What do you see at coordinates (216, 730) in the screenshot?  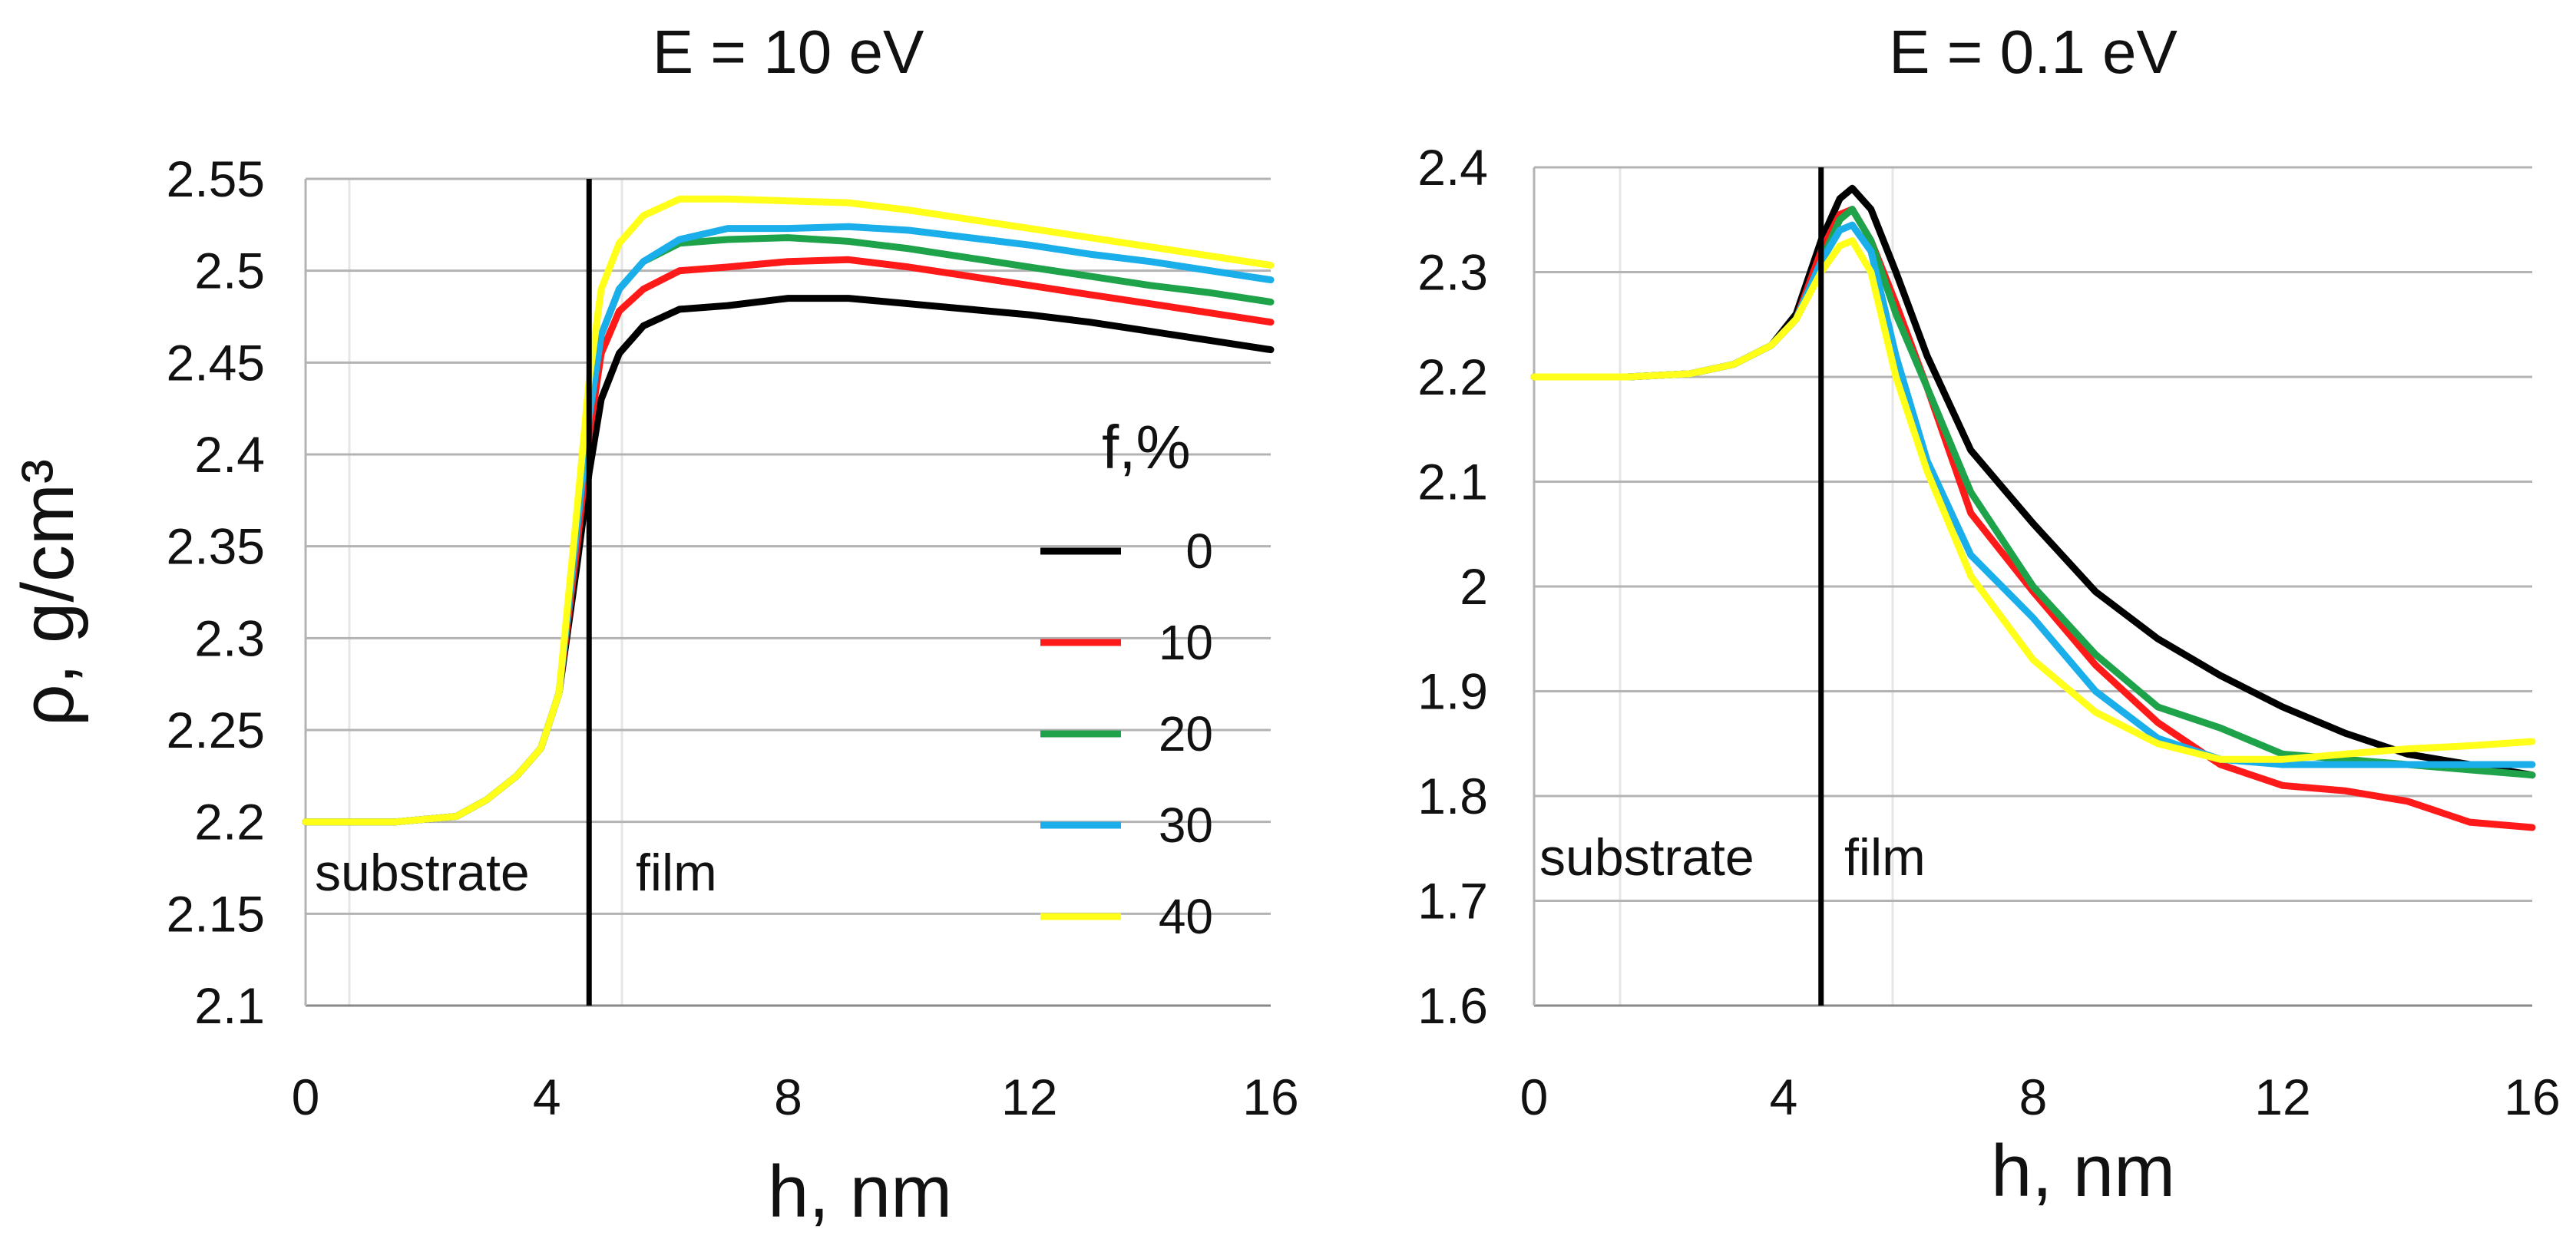 I see `y-tick-label: 2.25` at bounding box center [216, 730].